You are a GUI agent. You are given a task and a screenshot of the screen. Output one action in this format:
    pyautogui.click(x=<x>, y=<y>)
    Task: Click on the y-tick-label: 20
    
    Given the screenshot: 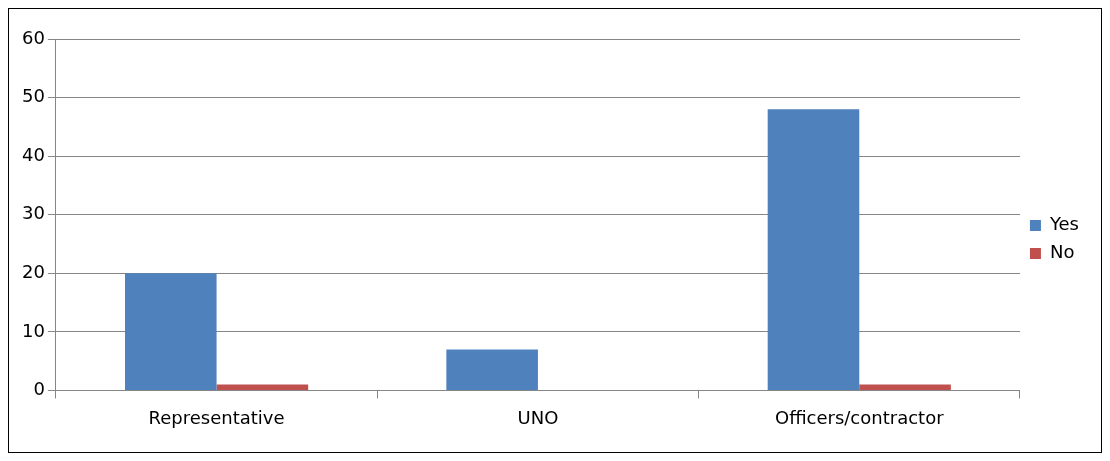 What is the action you would take?
    pyautogui.click(x=33, y=271)
    